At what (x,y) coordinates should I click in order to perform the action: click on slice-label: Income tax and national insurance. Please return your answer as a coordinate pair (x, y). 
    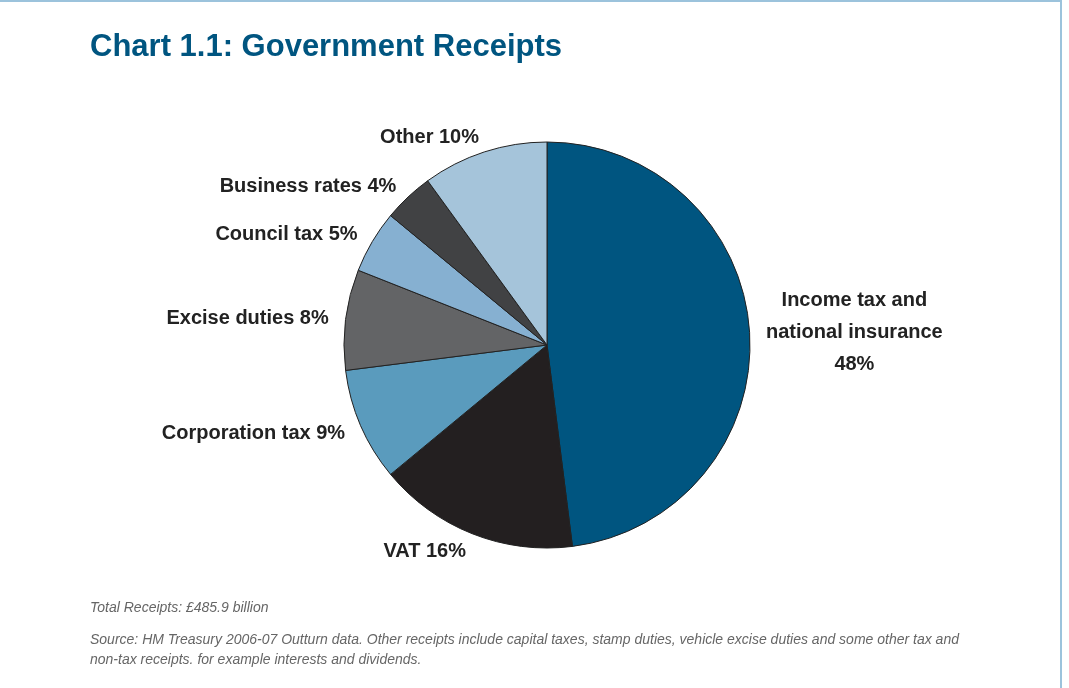
    Looking at the image, I should click on (854, 315).